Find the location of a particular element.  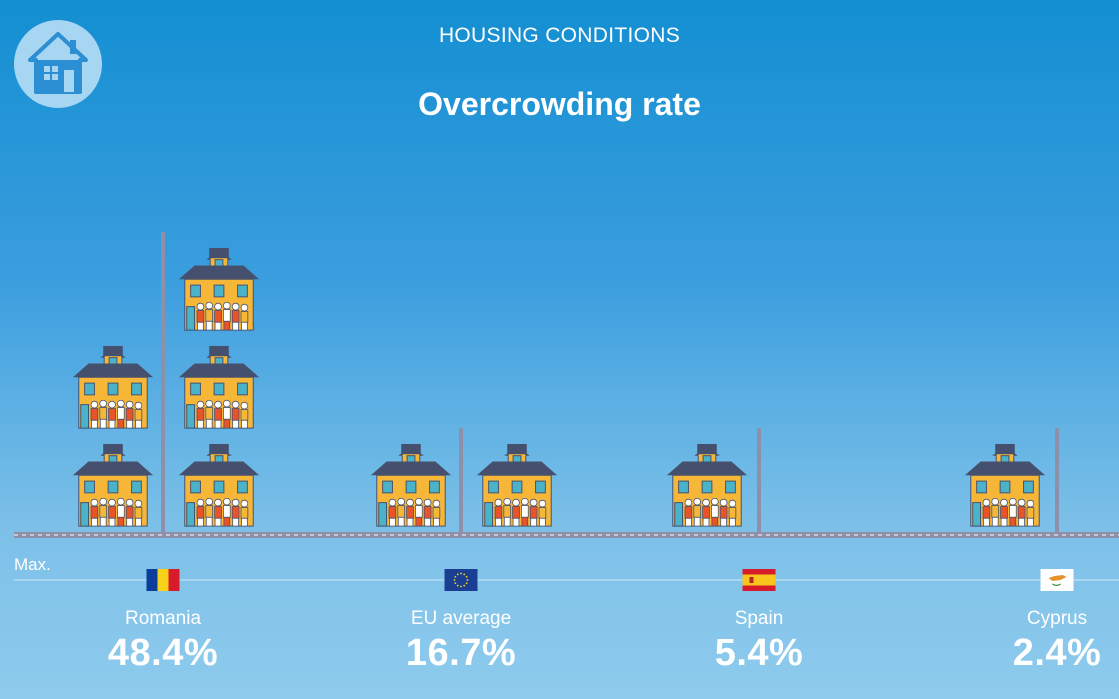

country-value: 48.4% is located at coordinates (163, 653).